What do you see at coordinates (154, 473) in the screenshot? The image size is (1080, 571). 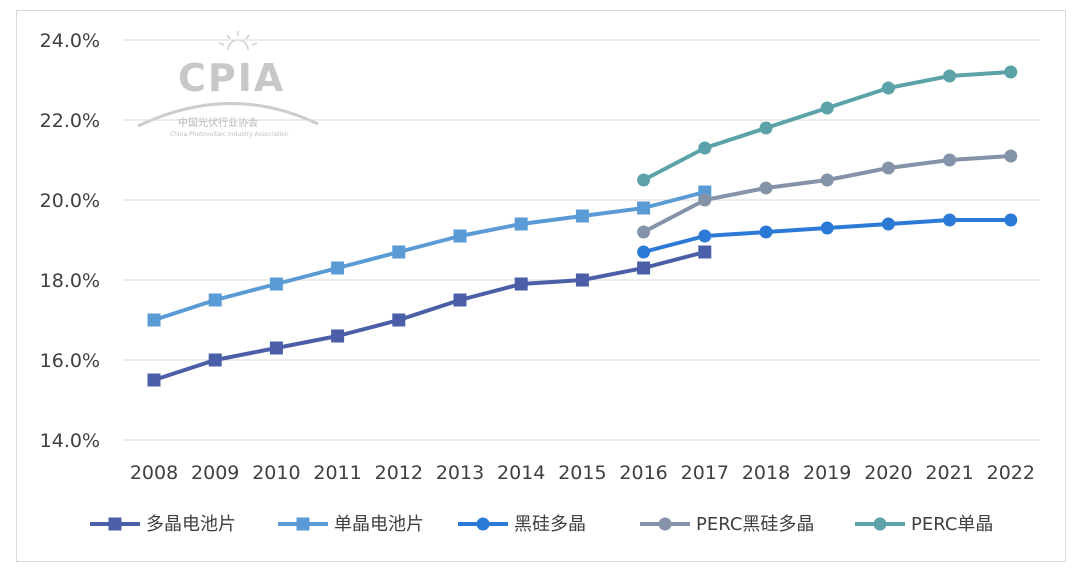 I see `x-tick-label: 2008` at bounding box center [154, 473].